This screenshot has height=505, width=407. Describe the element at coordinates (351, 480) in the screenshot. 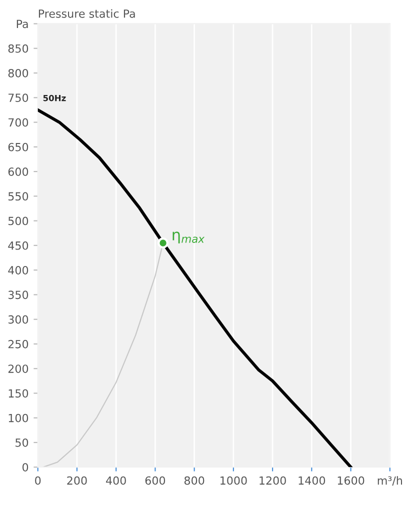

I see `x-tick-label: 1600` at that location.